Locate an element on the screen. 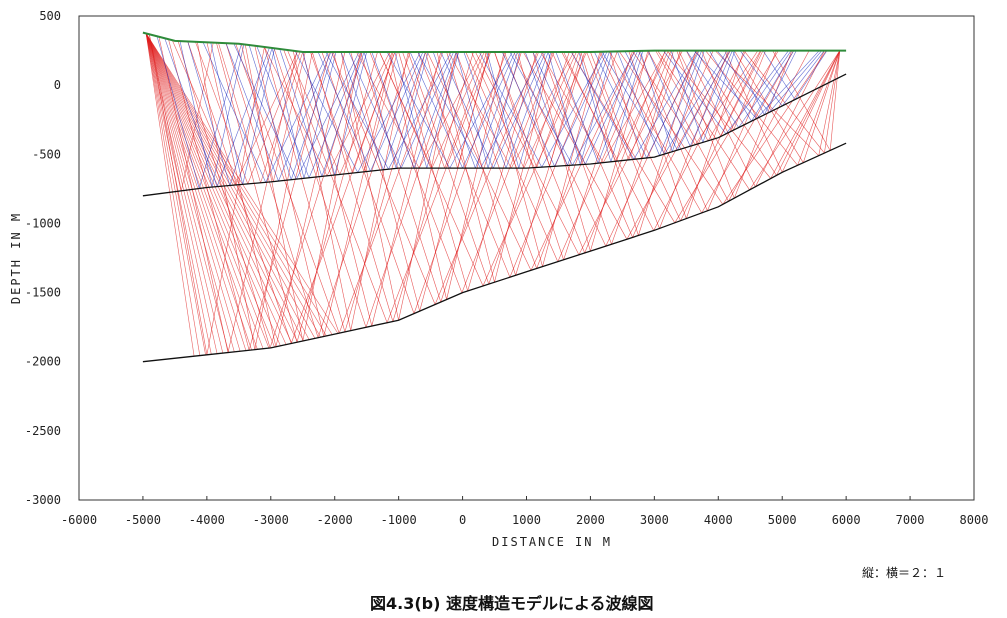 The width and height of the screenshot is (1007, 618). x-tick-label: 0 is located at coordinates (462, 520).